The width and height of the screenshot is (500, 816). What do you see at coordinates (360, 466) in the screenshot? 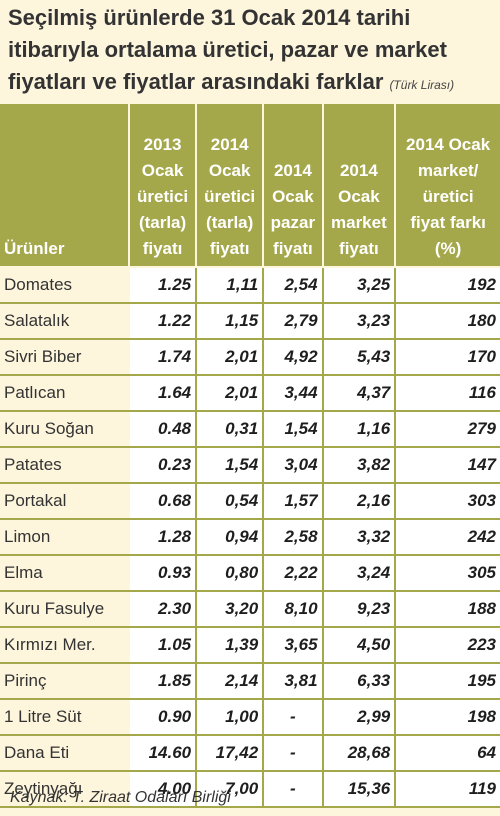
I see `value-cell-market_2014: 3,82` at bounding box center [360, 466].